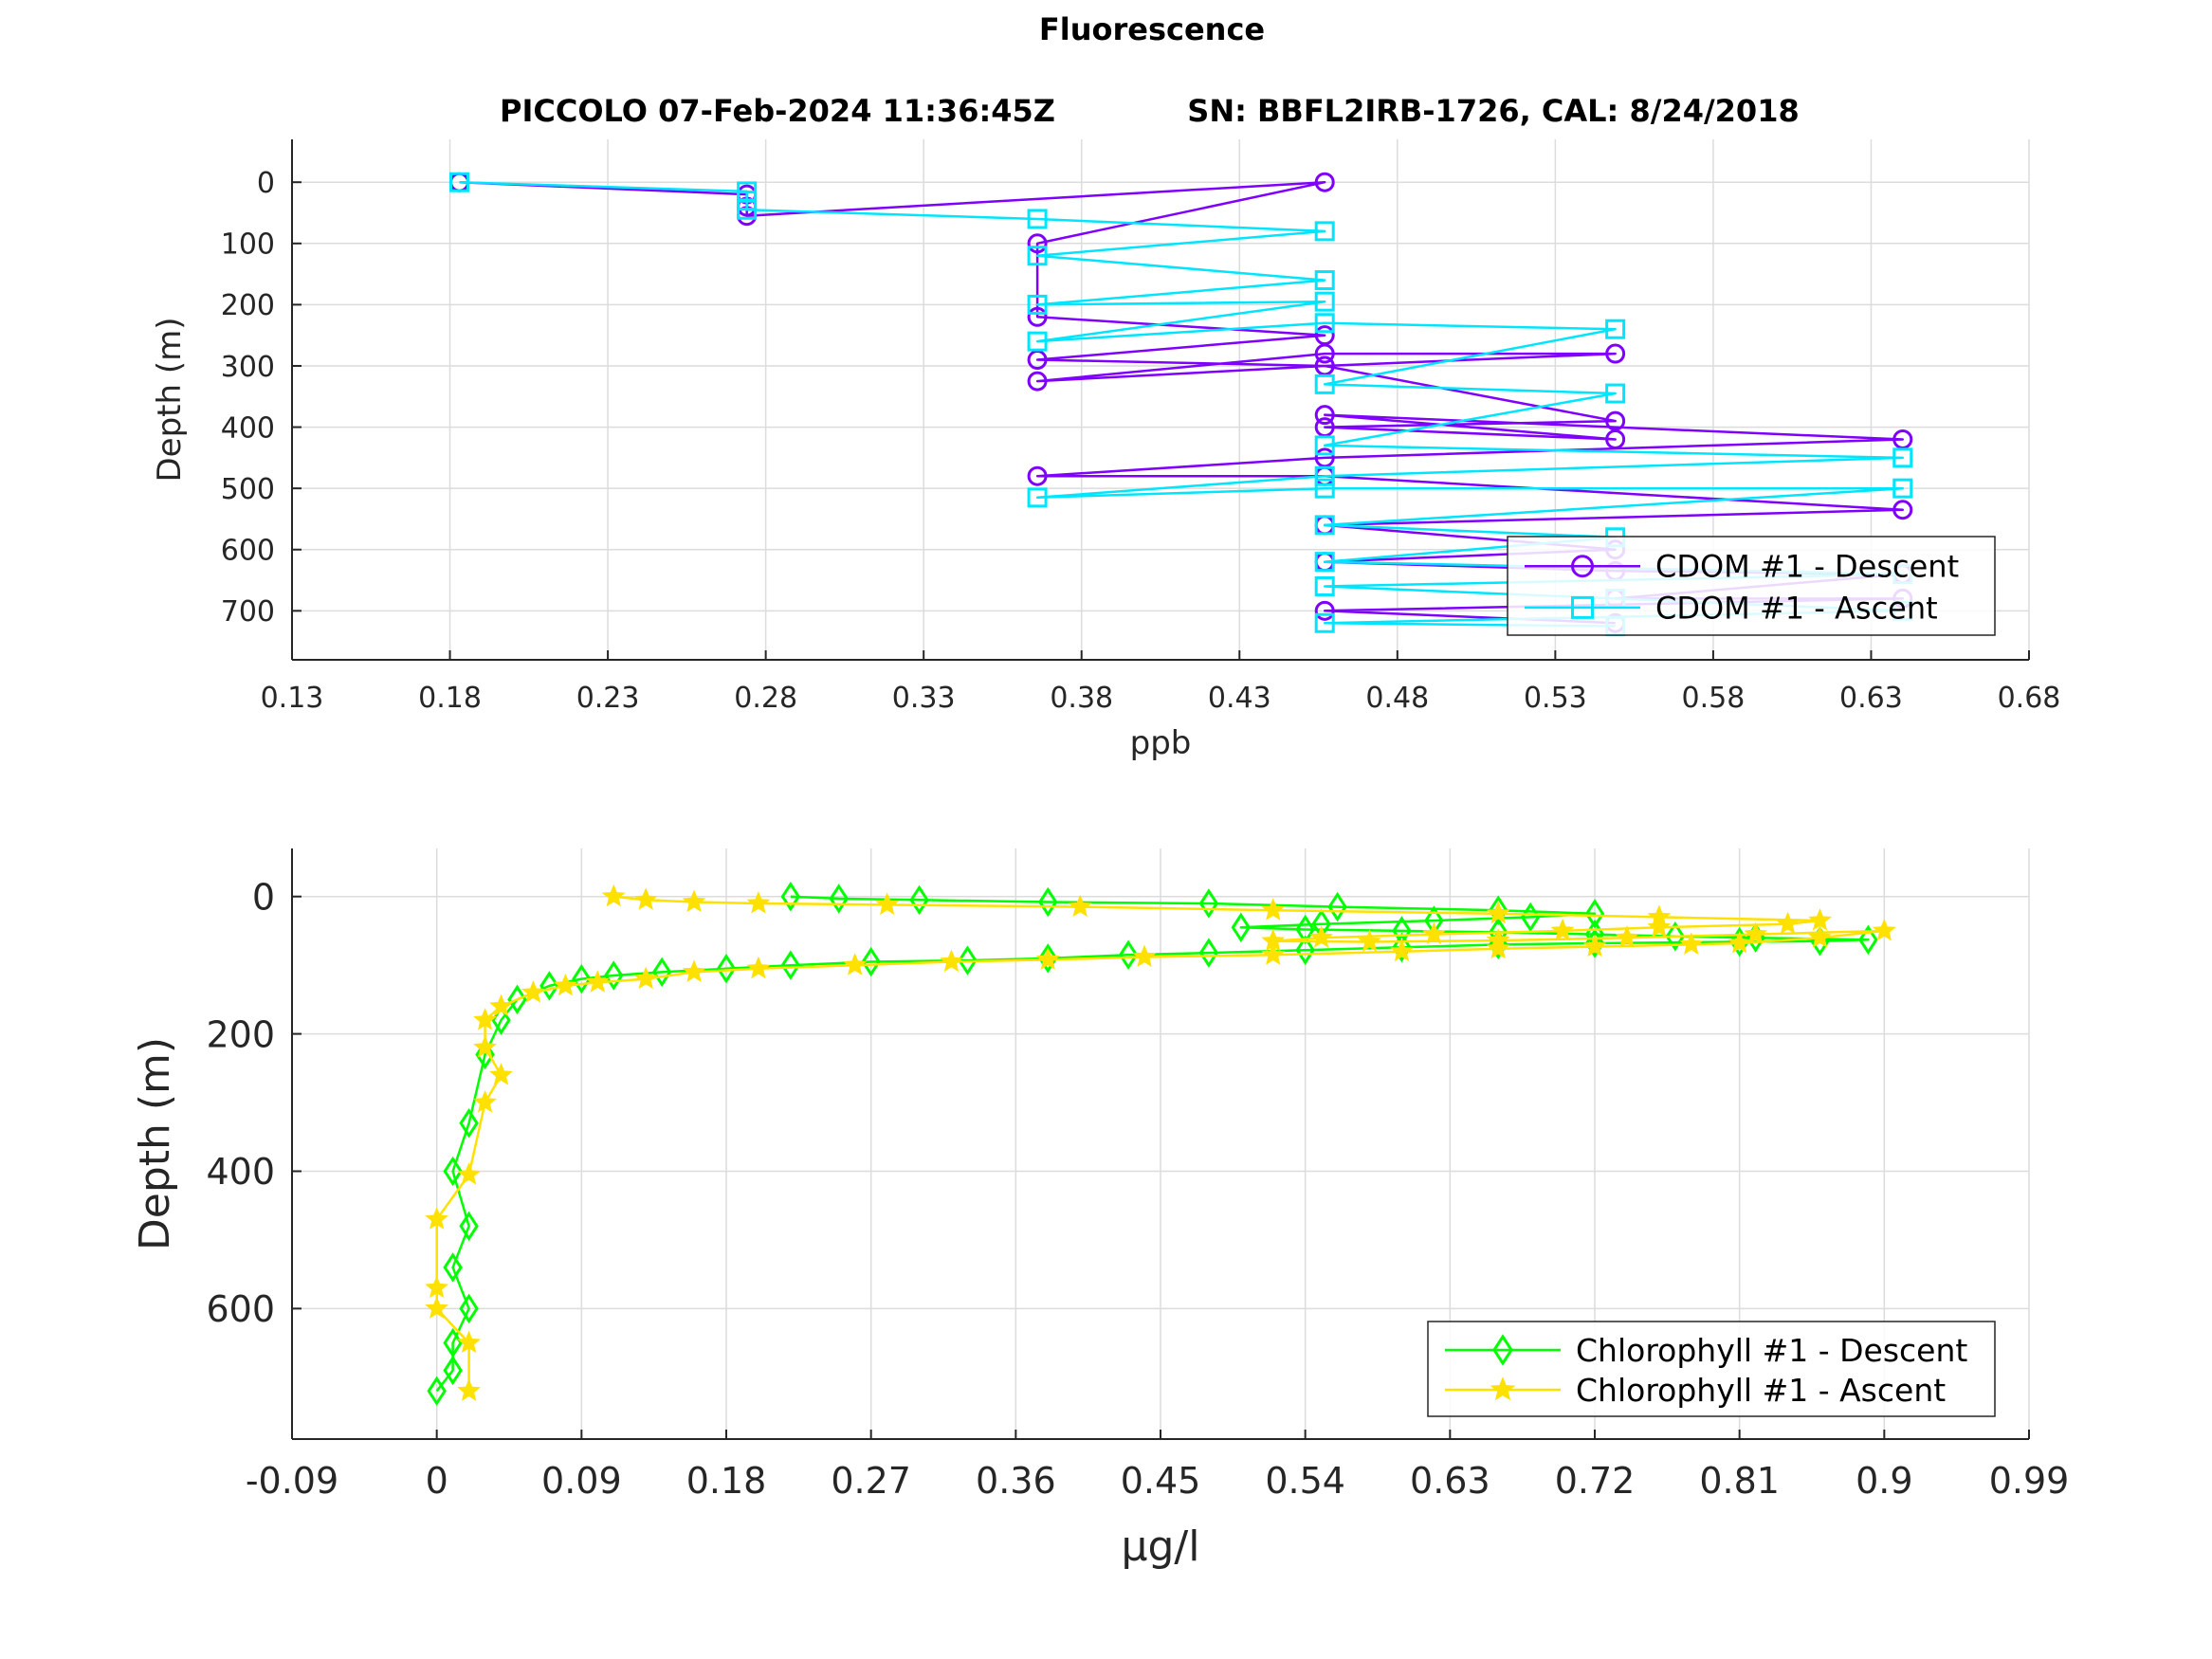 This screenshot has height=1659, width=2212. What do you see at coordinates (248, 305) in the screenshot?
I see `y-tick-label: 200` at bounding box center [248, 305].